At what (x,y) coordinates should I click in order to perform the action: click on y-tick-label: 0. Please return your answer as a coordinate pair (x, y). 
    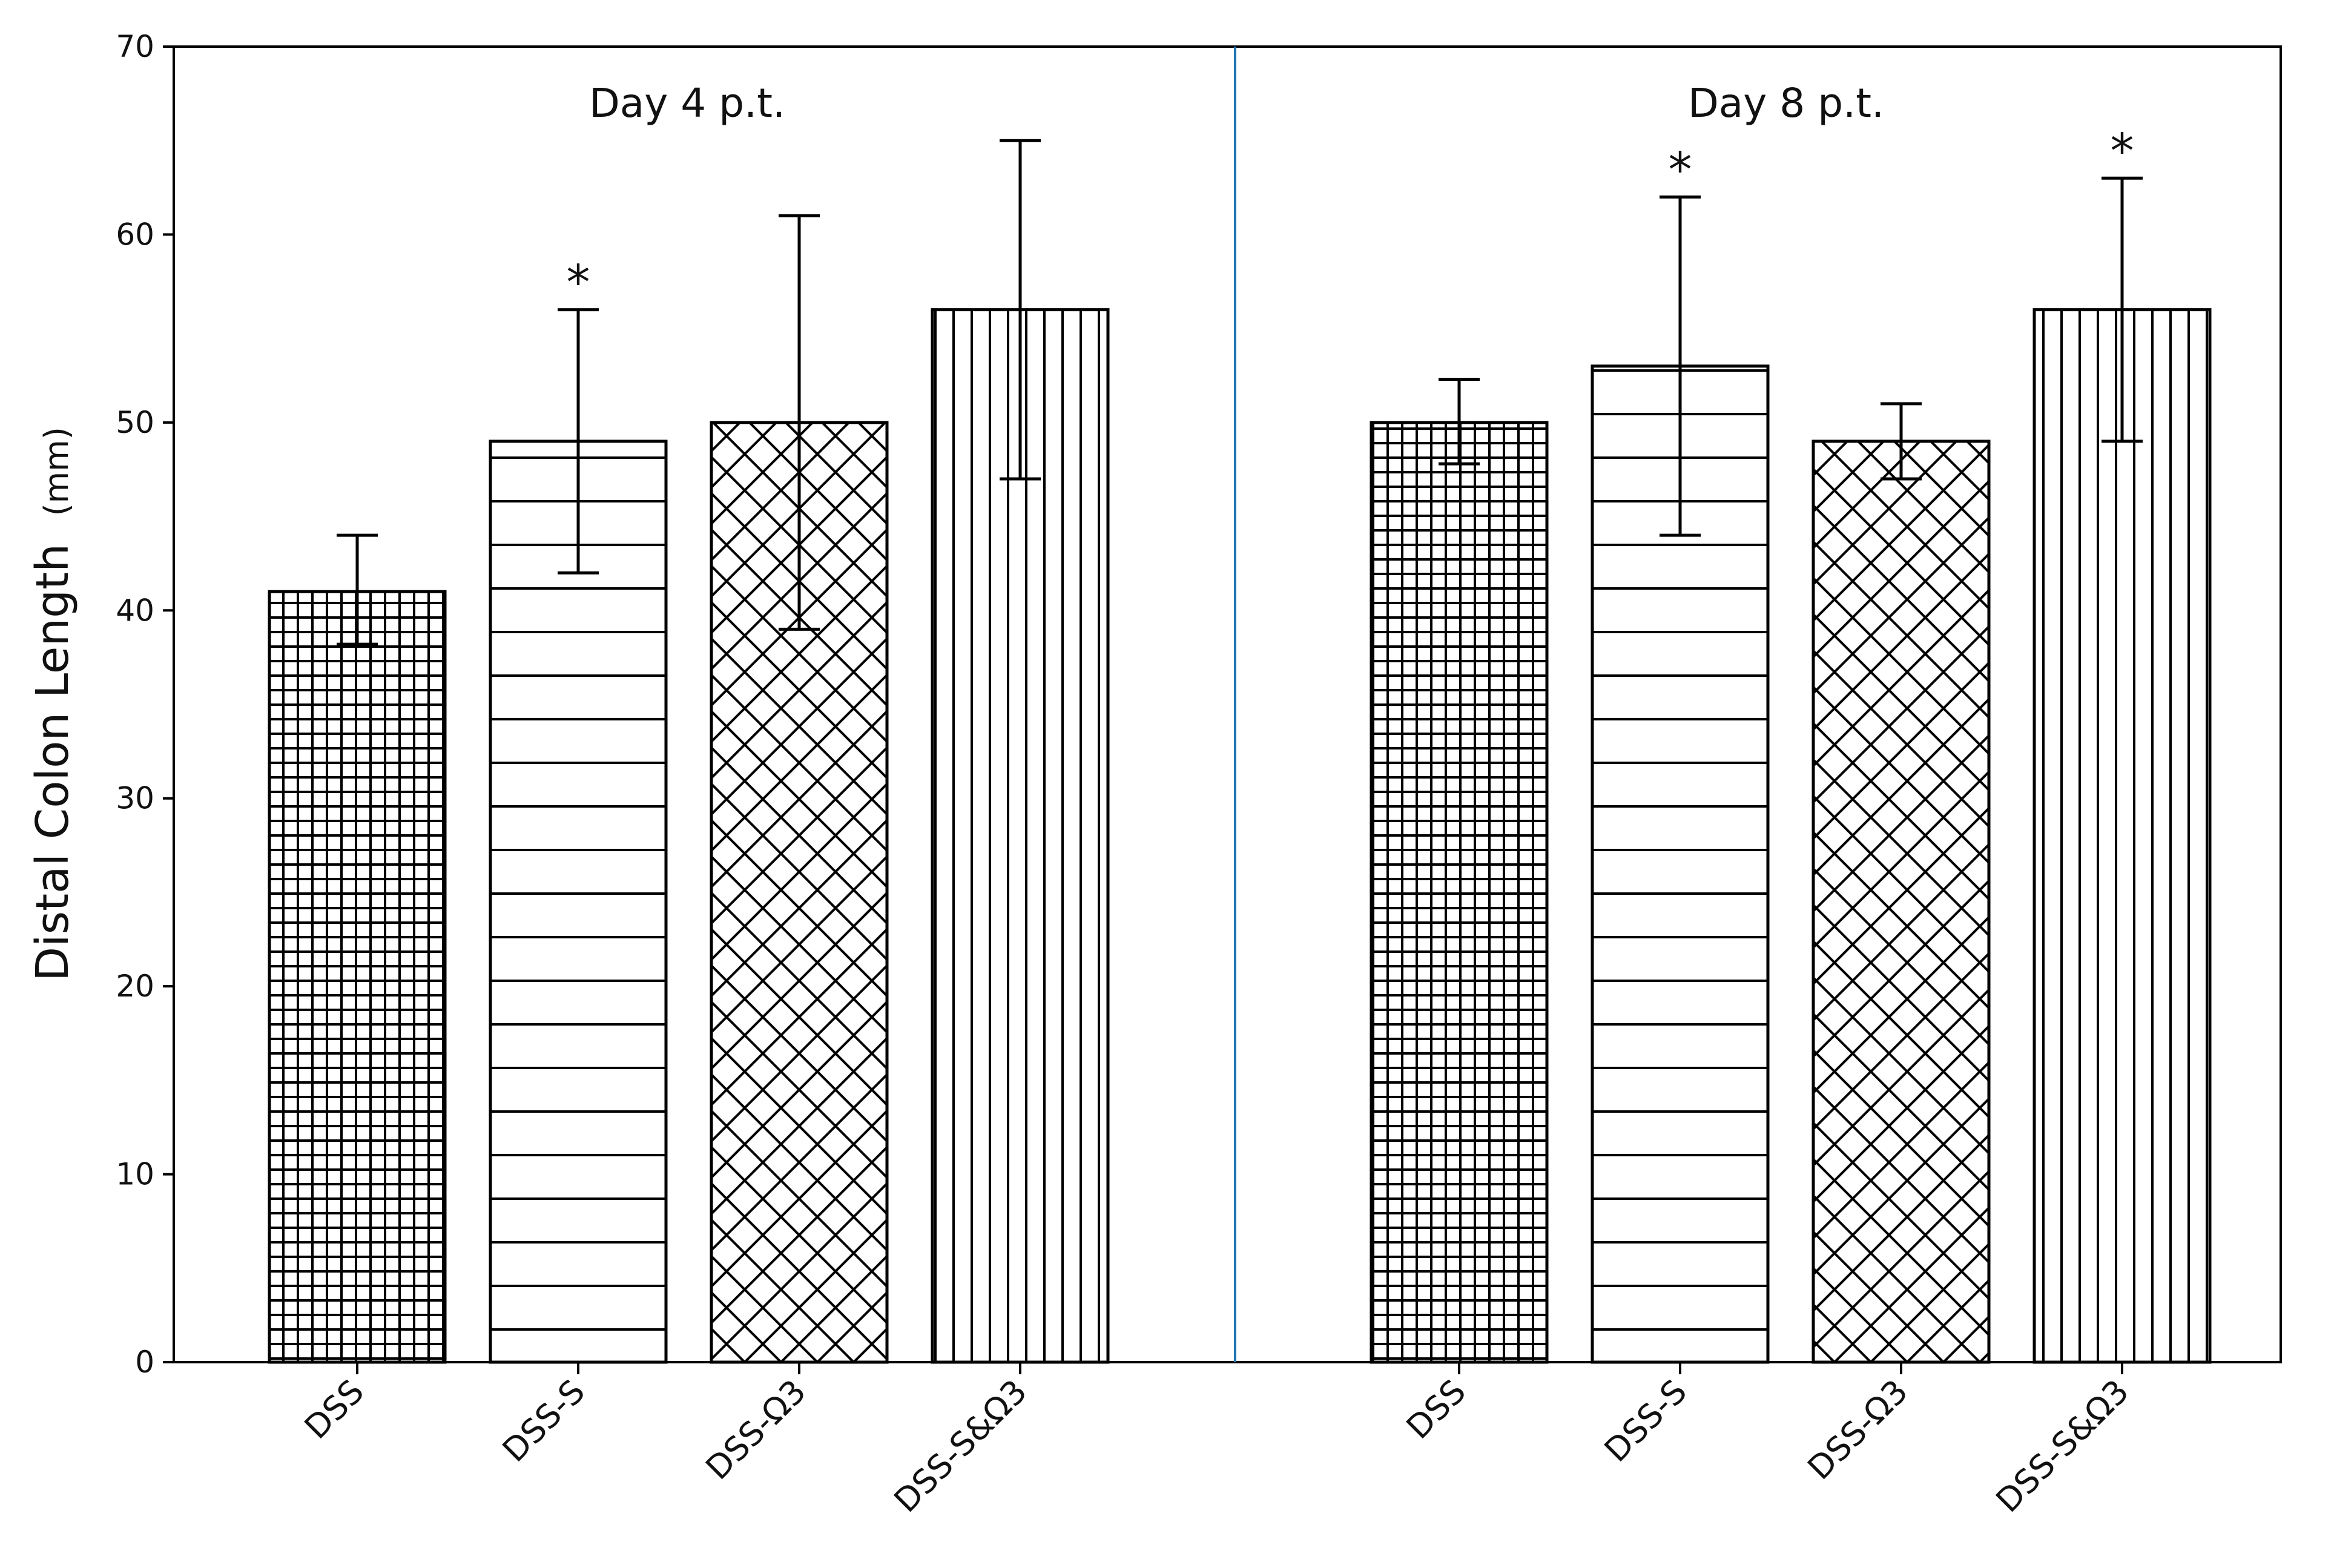
    Looking at the image, I should click on (144, 1363).